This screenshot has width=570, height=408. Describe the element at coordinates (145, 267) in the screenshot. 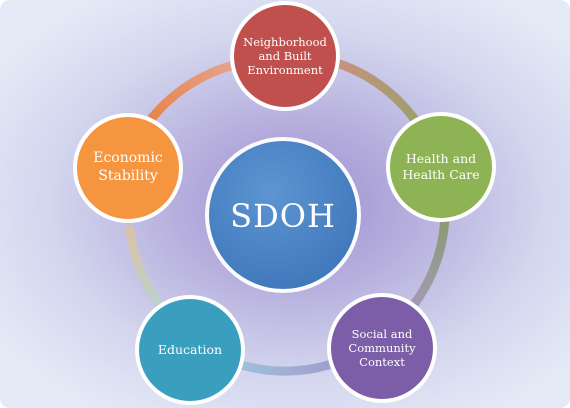

I see `ring-arc-education-economic` at that location.